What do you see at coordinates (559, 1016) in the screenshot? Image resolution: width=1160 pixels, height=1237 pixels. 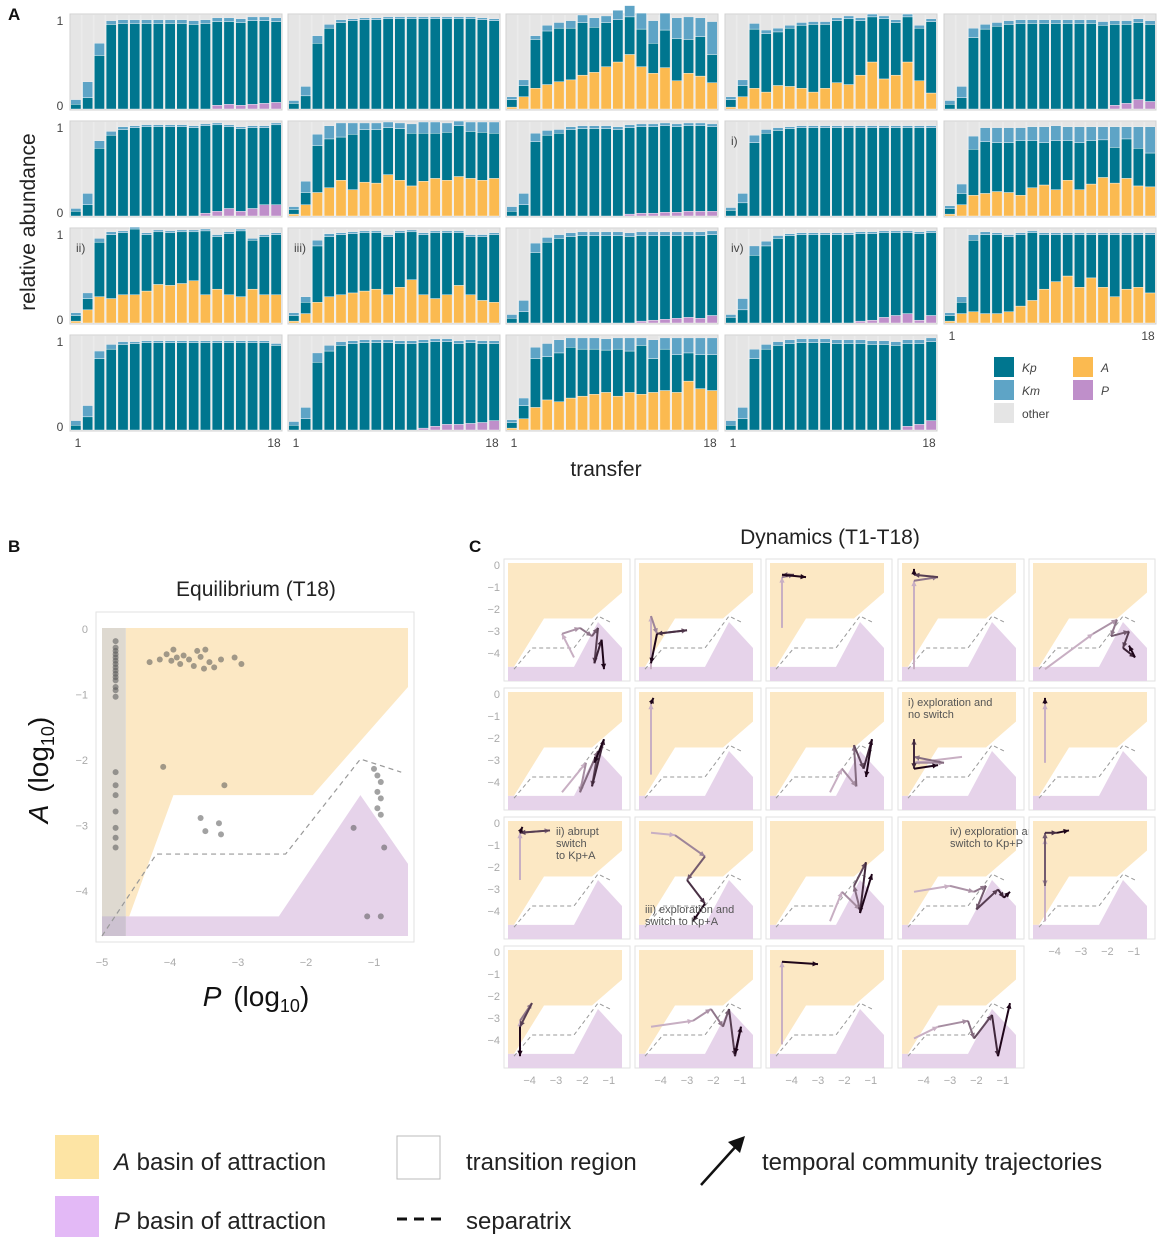 I see `dynamics-panel: 0−1−2−3−4−4 −3 −2 −1` at bounding box center [559, 1016].